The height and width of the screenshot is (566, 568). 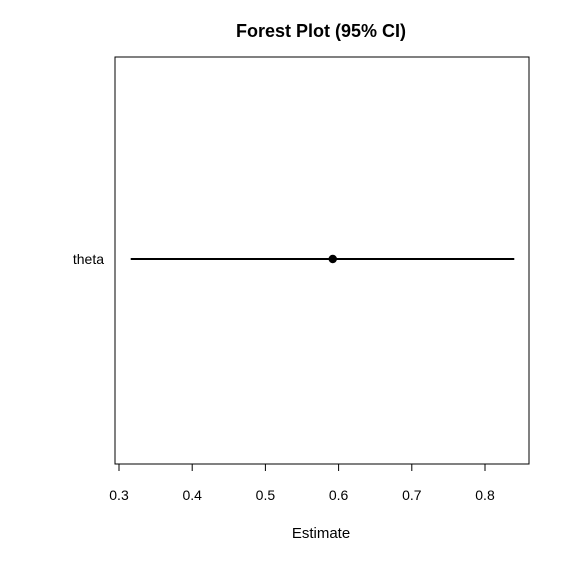 What do you see at coordinates (294, 259) in the screenshot?
I see `forest-rows: theta` at bounding box center [294, 259].